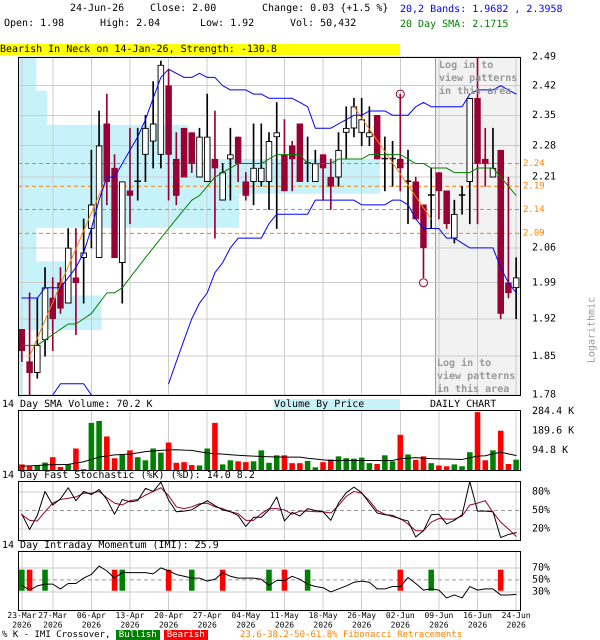 The height and width of the screenshot is (640, 600). I want to click on text: High: 2.04, so click(130, 23).